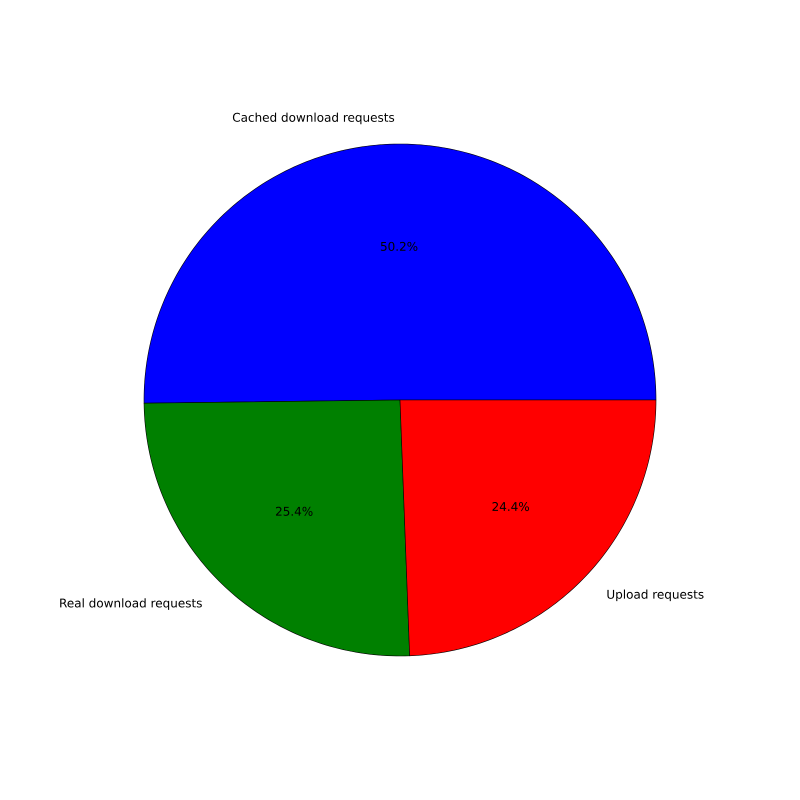  Describe the element at coordinates (399, 246) in the screenshot. I see `data-label: 50.2%` at that location.